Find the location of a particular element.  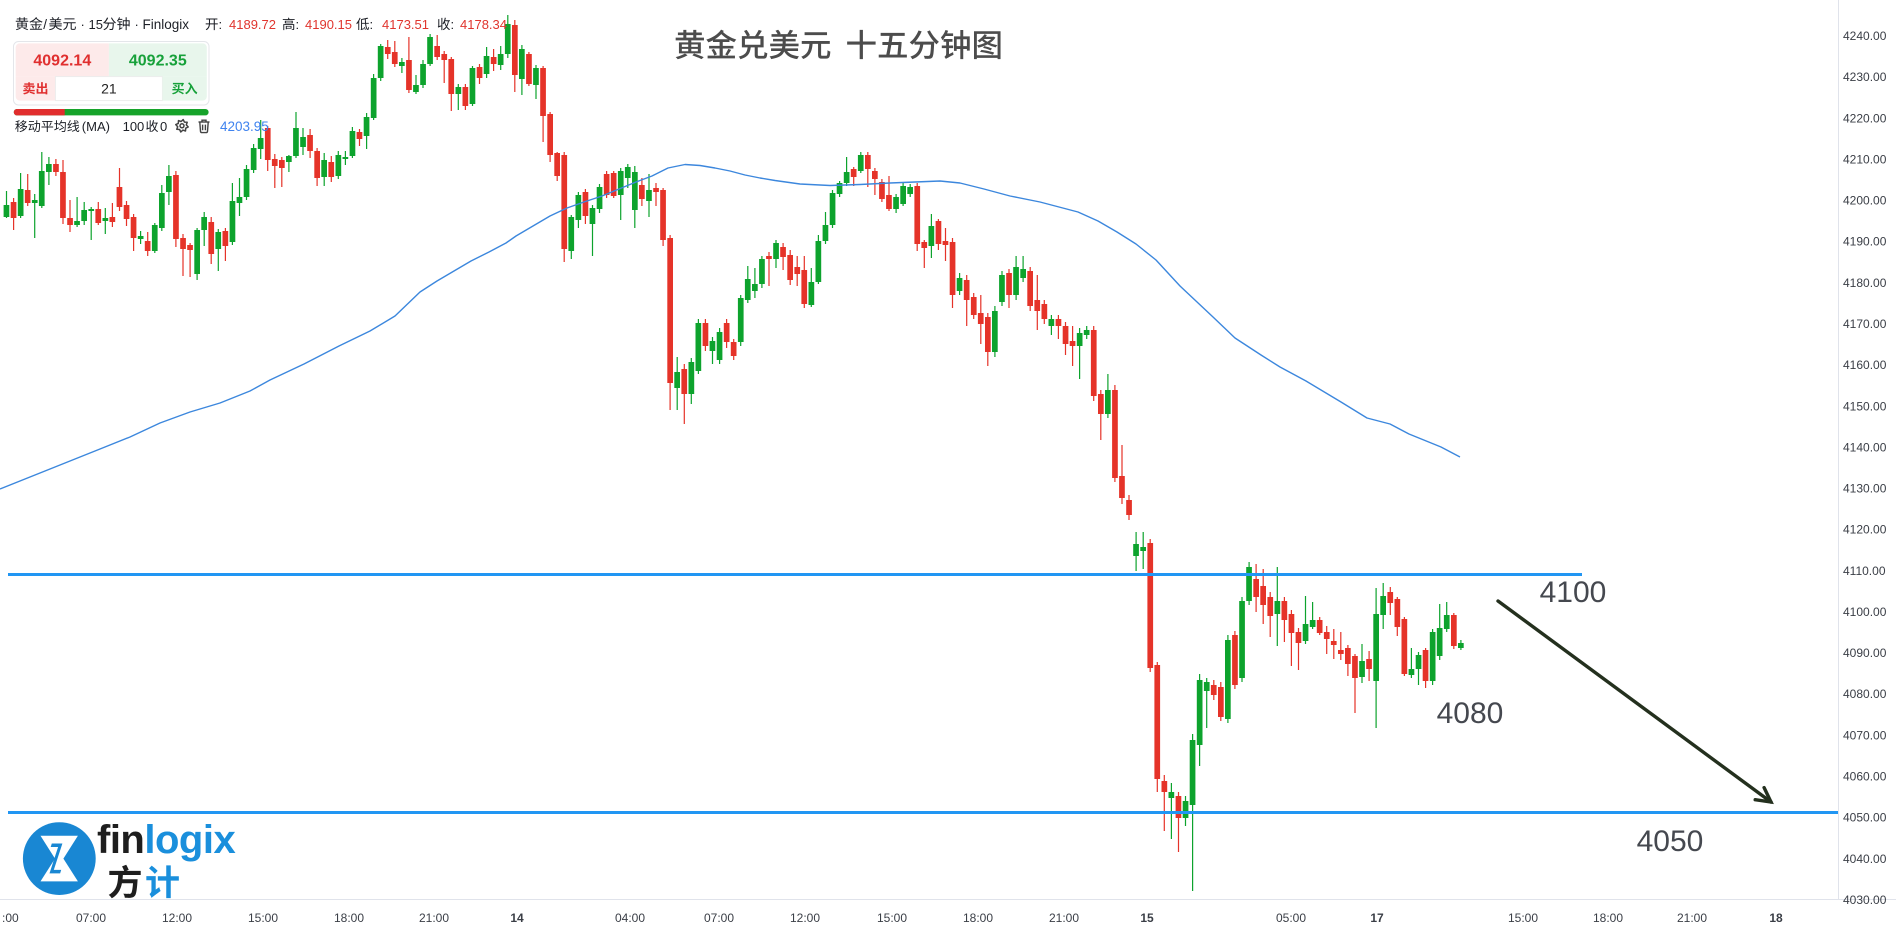

svg-text: 4080 is located at coordinates (1470, 713).